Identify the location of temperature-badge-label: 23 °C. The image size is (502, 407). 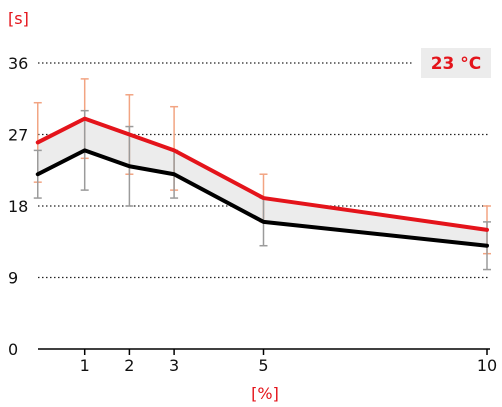
(456, 64).